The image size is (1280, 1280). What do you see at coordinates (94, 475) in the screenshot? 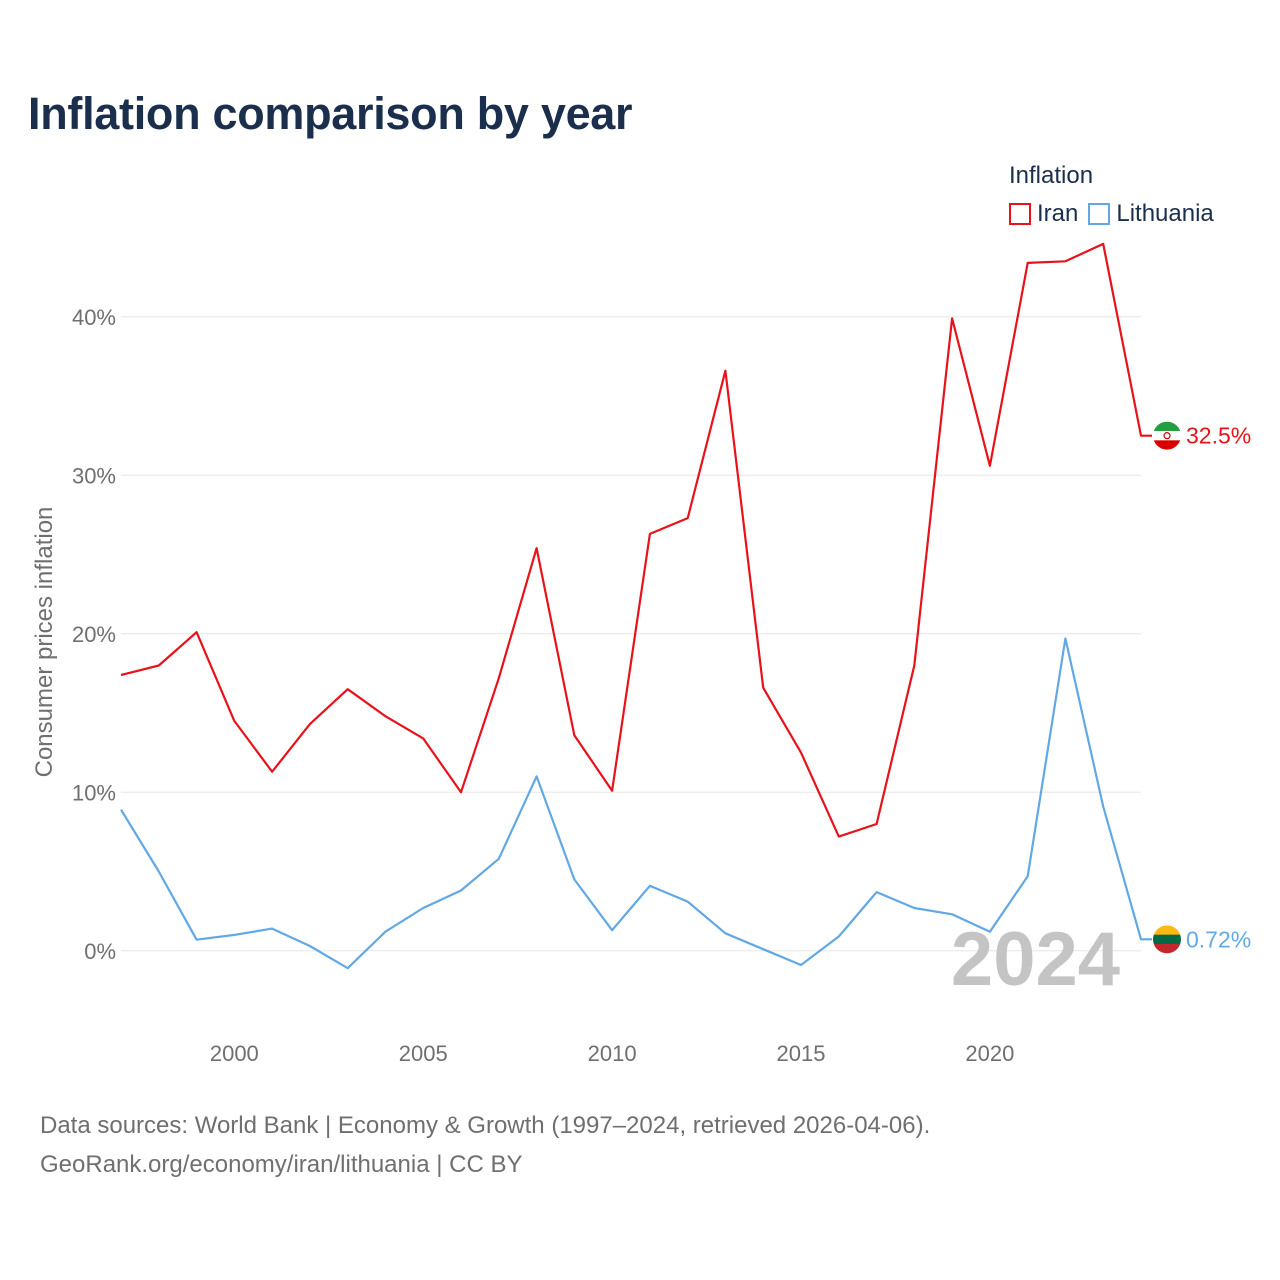
I see `y-tick-label: 30%` at bounding box center [94, 475].